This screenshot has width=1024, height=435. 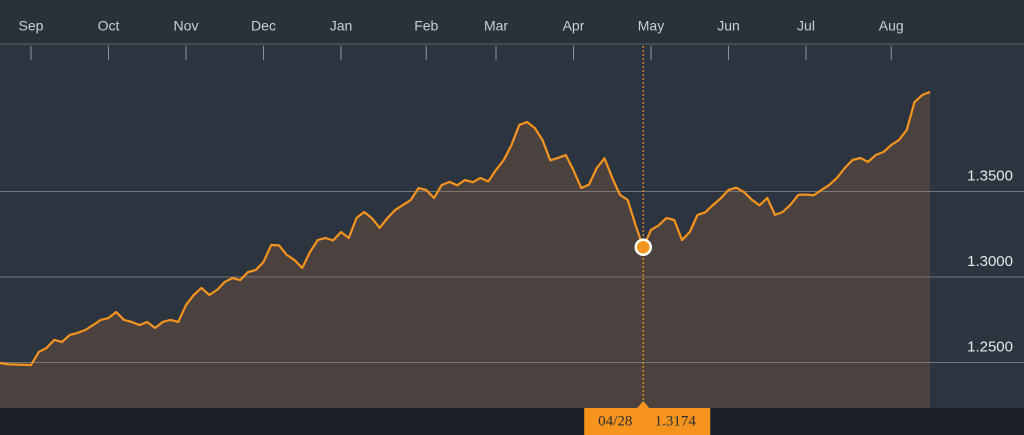 What do you see at coordinates (643, 404) in the screenshot?
I see `hover-pointer` at bounding box center [643, 404].